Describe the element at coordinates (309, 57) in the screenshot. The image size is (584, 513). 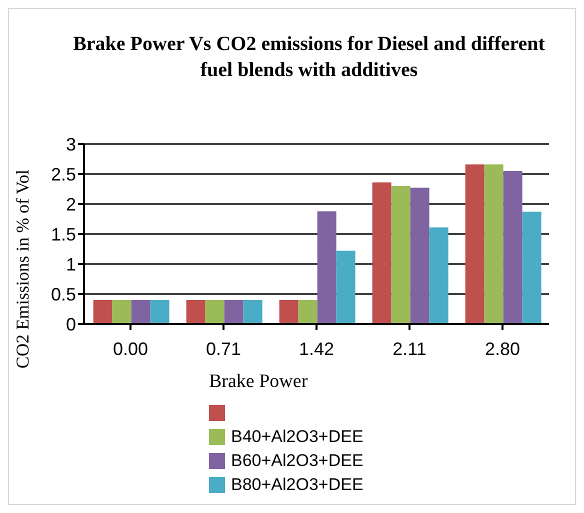
I see `chart-title: Brake Power Vs CO2 emissions for Diesel and different fuel blends with additives` at that location.